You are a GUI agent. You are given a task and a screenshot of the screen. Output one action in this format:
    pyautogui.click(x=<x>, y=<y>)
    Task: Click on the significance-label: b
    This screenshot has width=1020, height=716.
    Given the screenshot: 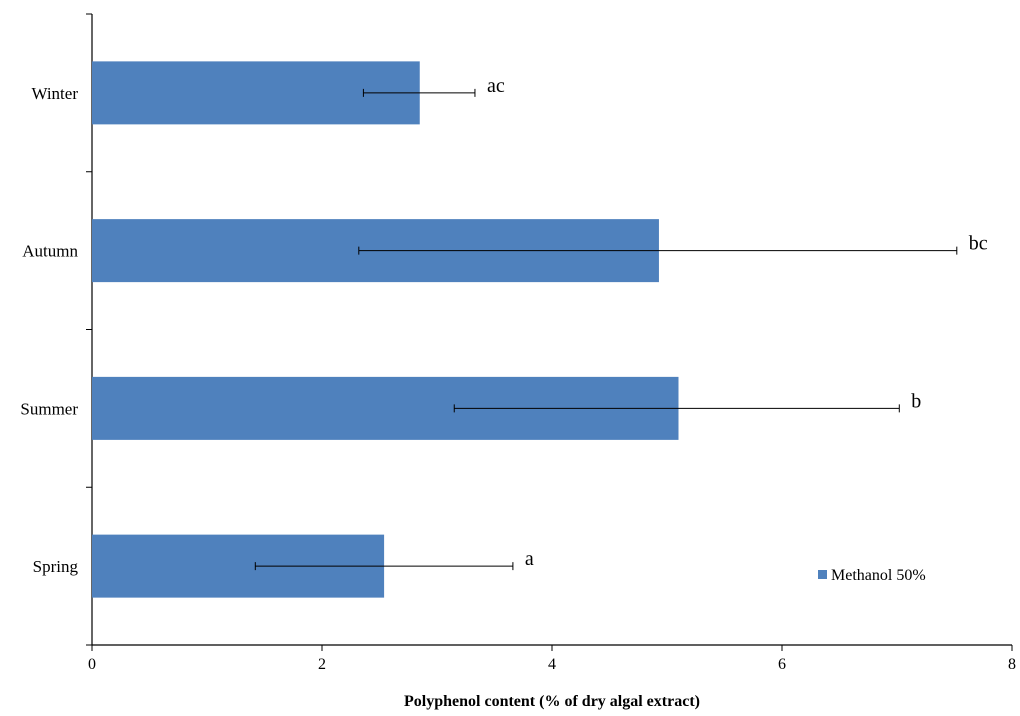 What is the action you would take?
    pyautogui.click(x=916, y=401)
    